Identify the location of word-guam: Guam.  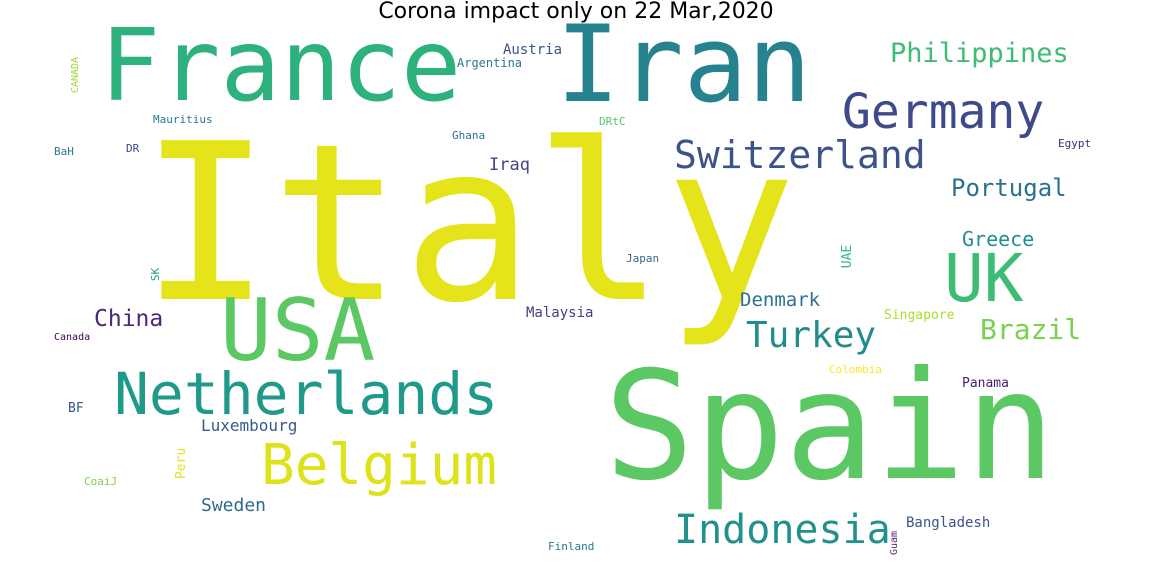
(895, 543).